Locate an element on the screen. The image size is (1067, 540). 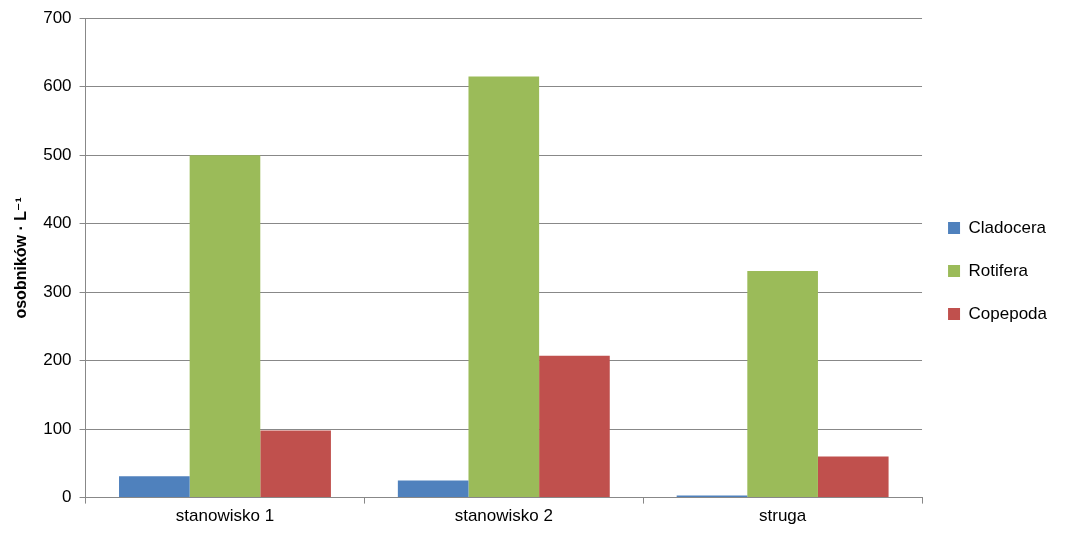
y-tick-label: 500 is located at coordinates (57, 154).